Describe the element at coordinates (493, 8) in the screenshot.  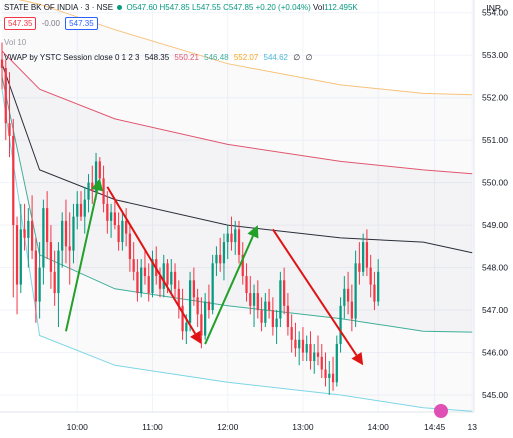
I see `currency-label: INR` at that location.